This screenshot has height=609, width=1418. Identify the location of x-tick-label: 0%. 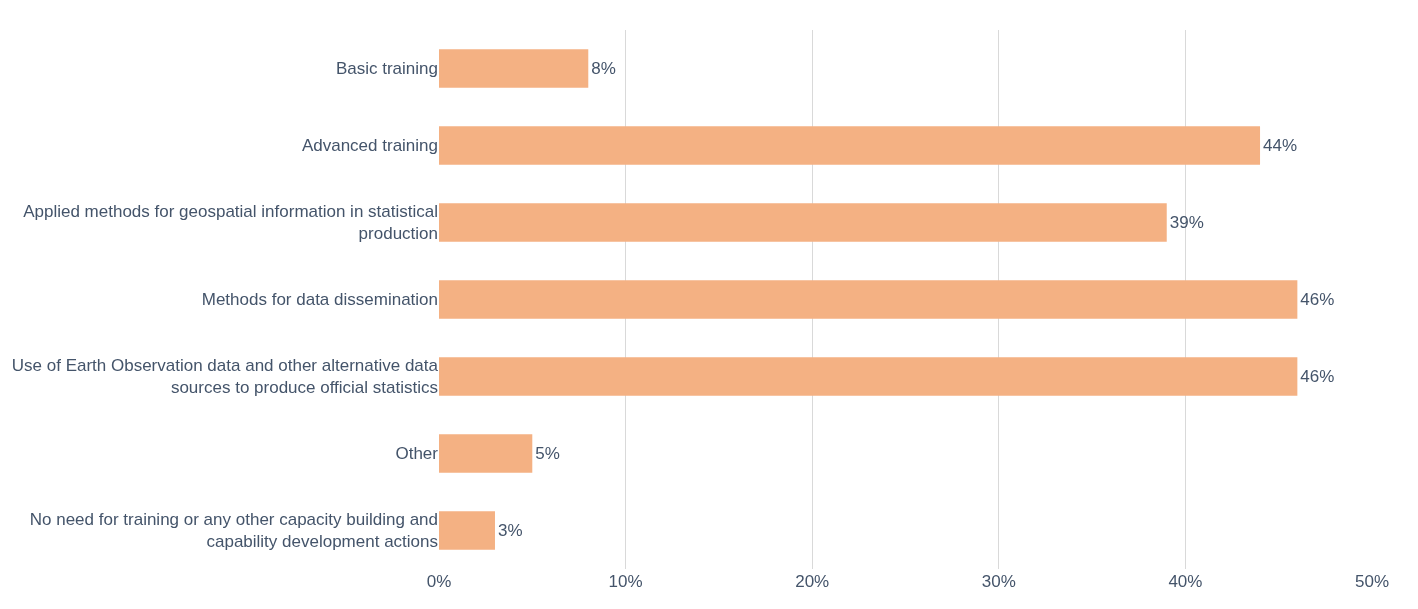
(439, 581).